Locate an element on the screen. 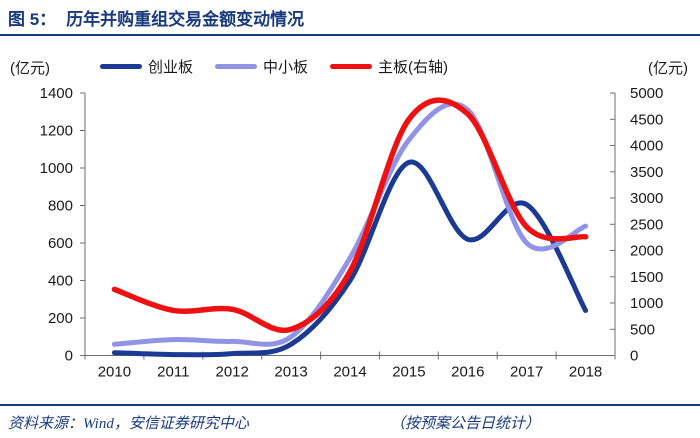 This screenshot has height=438, width=700. figure-footer: 资料来源：Wind，安信证券研究中心 （按预案公告日统计） is located at coordinates (350, 422).